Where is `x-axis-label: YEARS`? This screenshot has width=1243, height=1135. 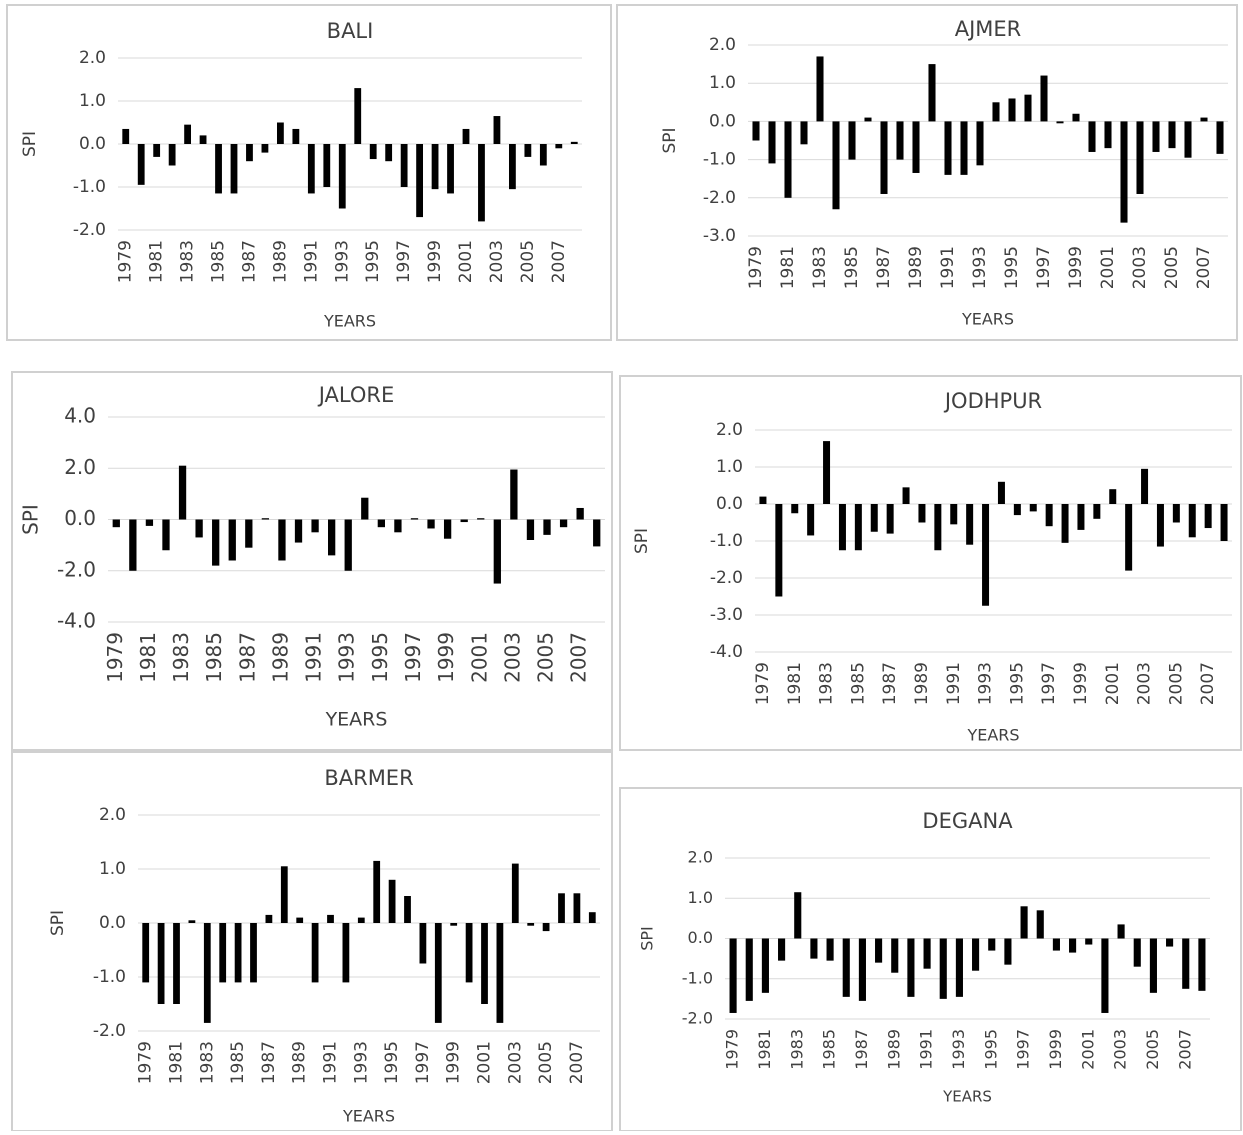
x-axis-label: YEARS is located at coordinates (349, 321).